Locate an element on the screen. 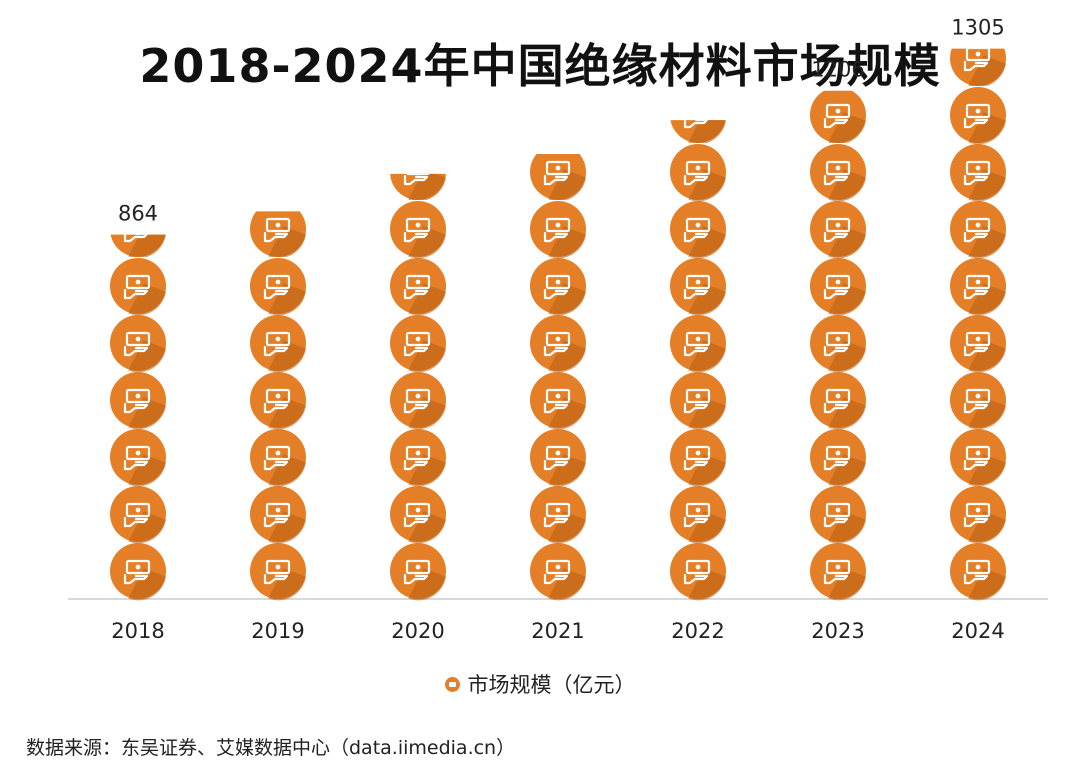  source-note: 数据来源：东吴证券、艾媒数据中心（data.iimedia.cn） is located at coordinates (271, 748).